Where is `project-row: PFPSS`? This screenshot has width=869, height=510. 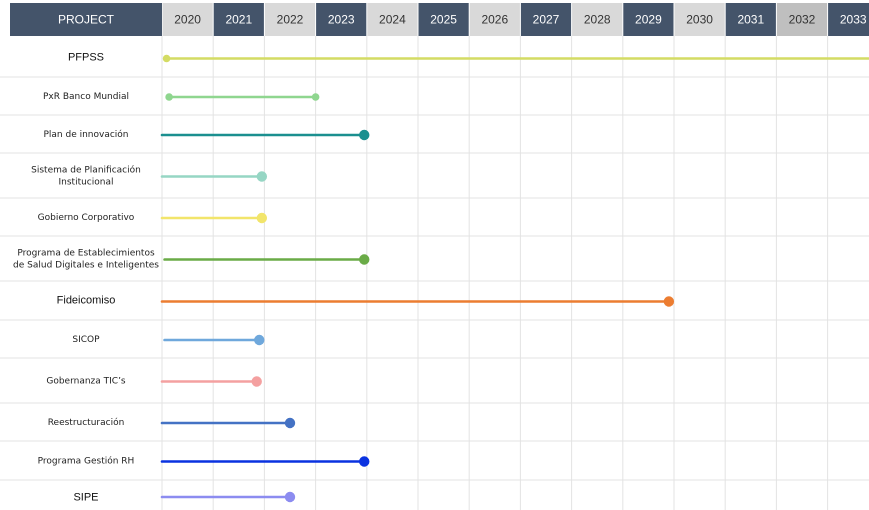 project-row: PFPSS is located at coordinates (468, 58).